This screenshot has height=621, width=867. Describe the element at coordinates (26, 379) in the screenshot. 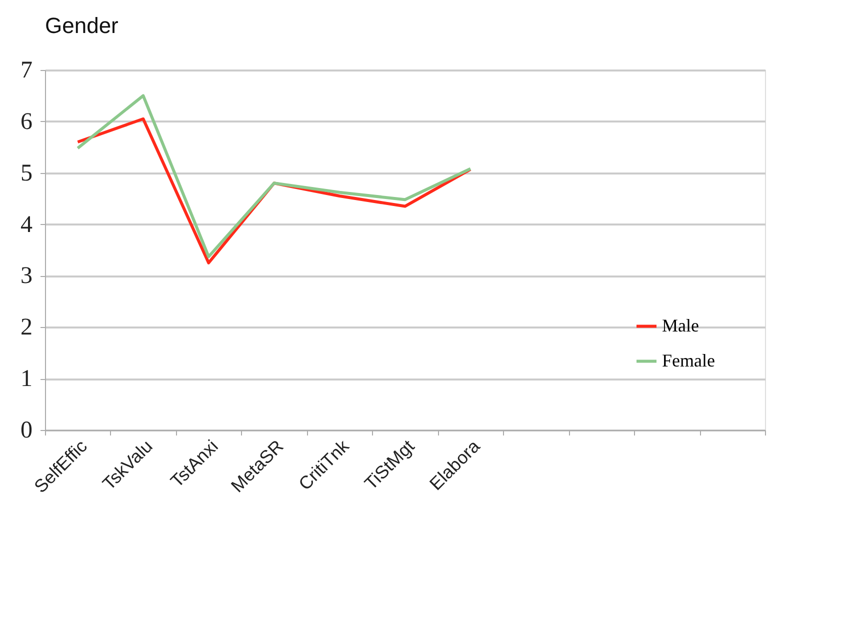

I see `y-tick-label: 1` at that location.